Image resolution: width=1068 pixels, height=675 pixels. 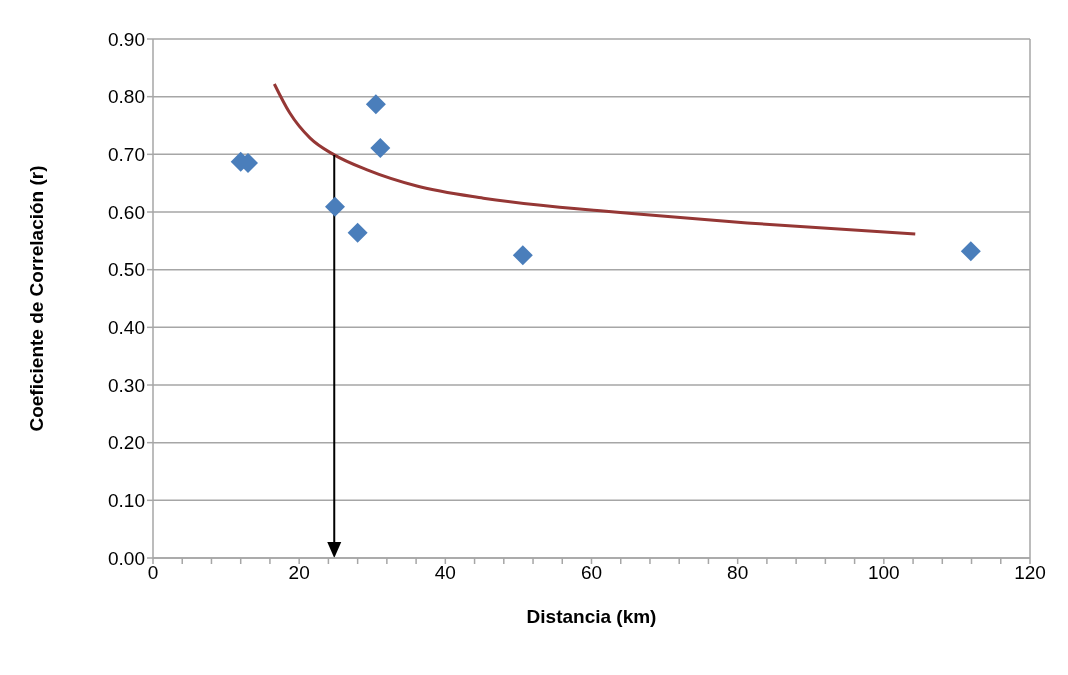 What do you see at coordinates (299, 573) in the screenshot?
I see `x-tick-label: 20` at bounding box center [299, 573].